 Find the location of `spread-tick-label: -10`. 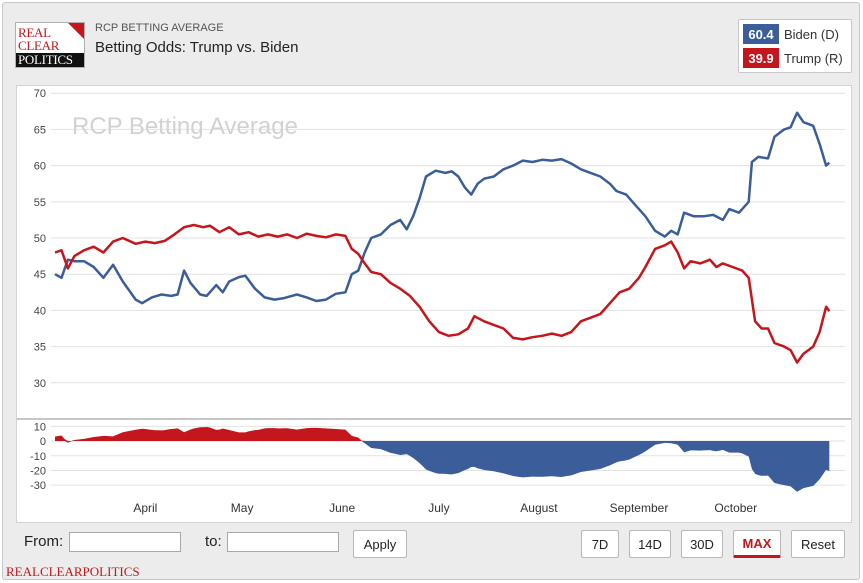

spread-tick-label: -10 is located at coordinates (38, 457).